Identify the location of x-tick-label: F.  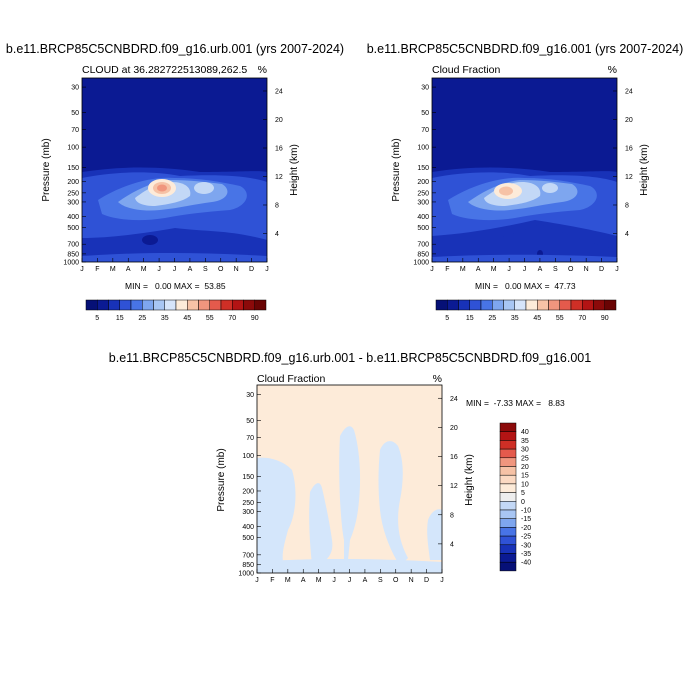
(97, 269).